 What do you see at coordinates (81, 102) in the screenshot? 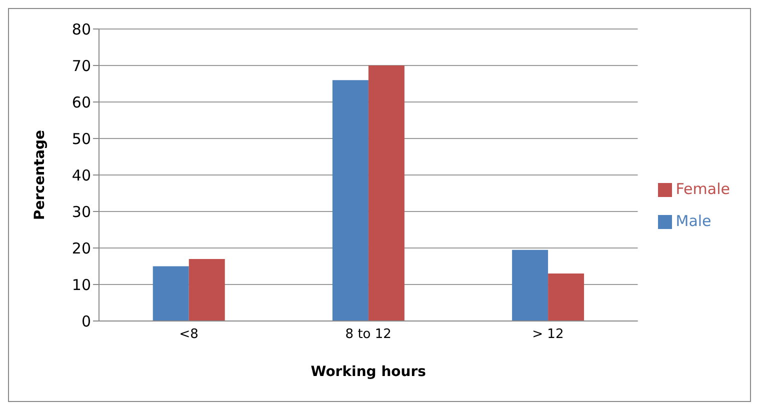
I see `y-tick-label: 60` at bounding box center [81, 102].